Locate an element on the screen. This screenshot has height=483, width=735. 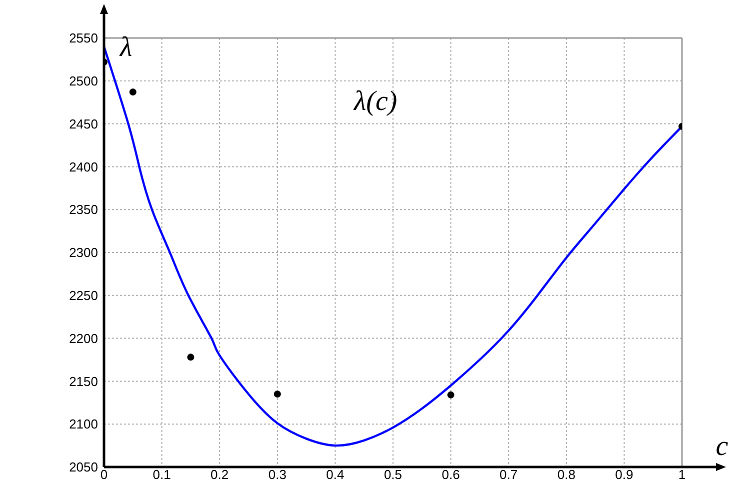
x-tick-label: 0.1 is located at coordinates (161, 474).